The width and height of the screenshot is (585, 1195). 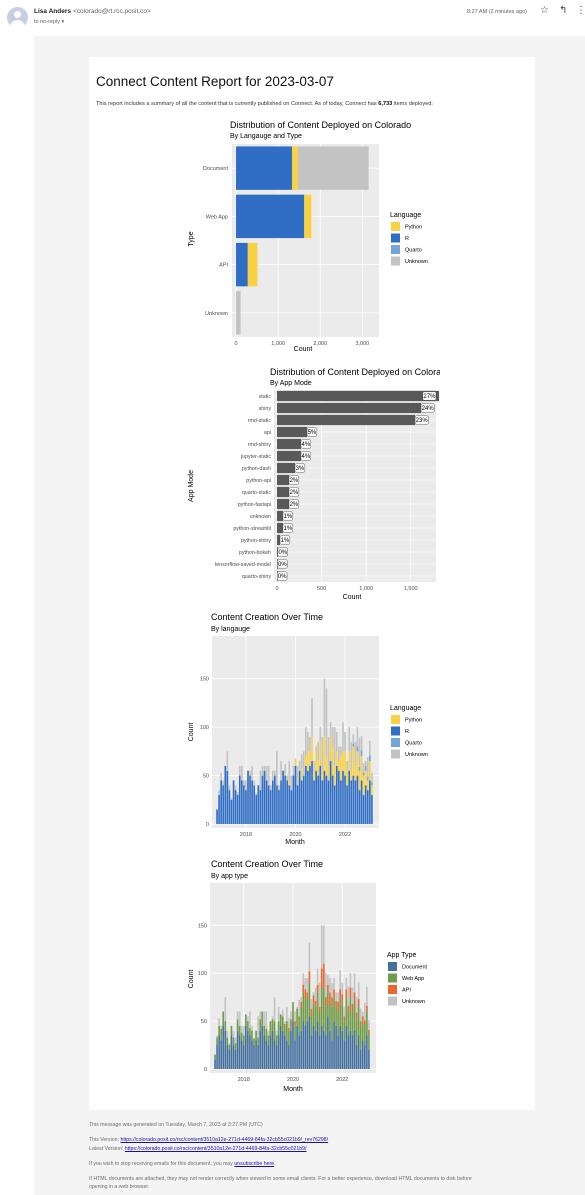 I want to click on unsubscribe-link: unsubscribe here, so click(x=254, y=1164).